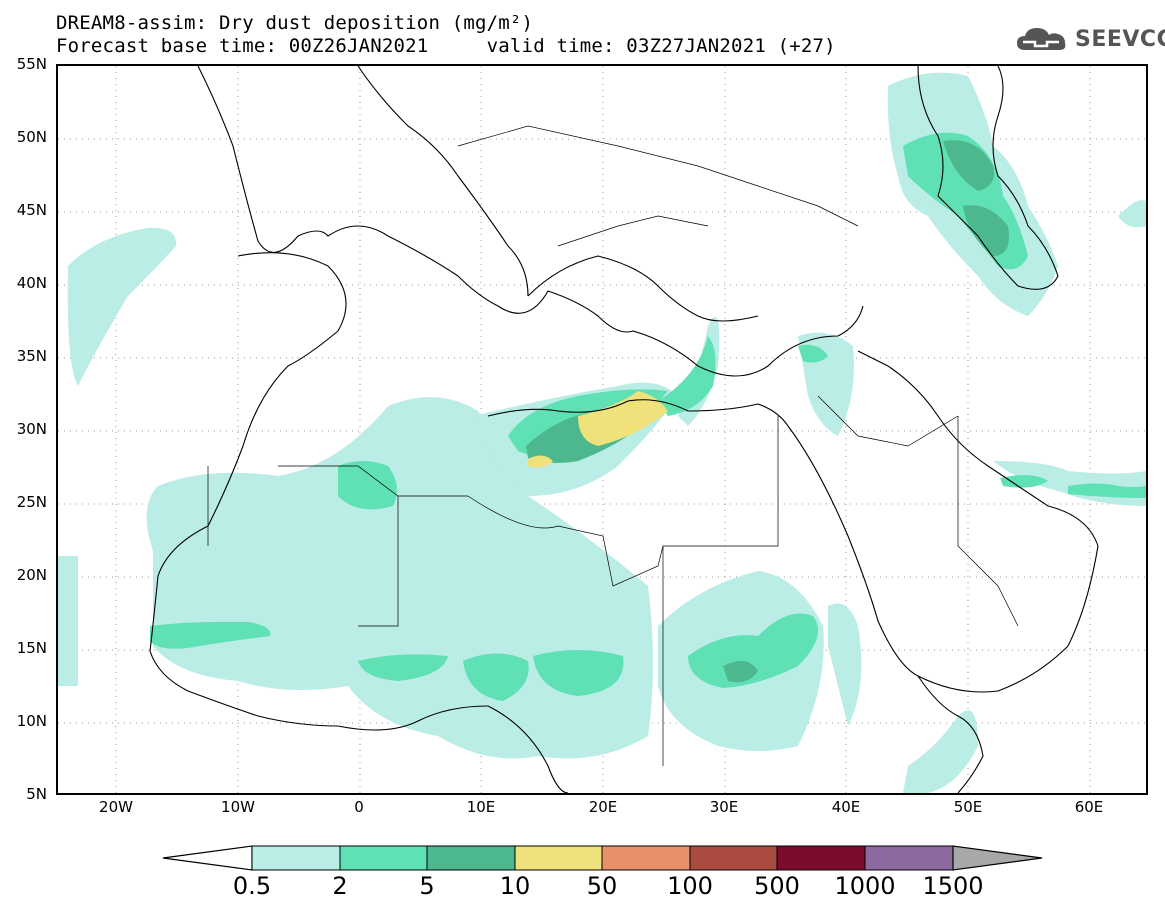 The width and height of the screenshot is (1165, 907). What do you see at coordinates (602, 886) in the screenshot?
I see `colorbar-label: 50` at bounding box center [602, 886].